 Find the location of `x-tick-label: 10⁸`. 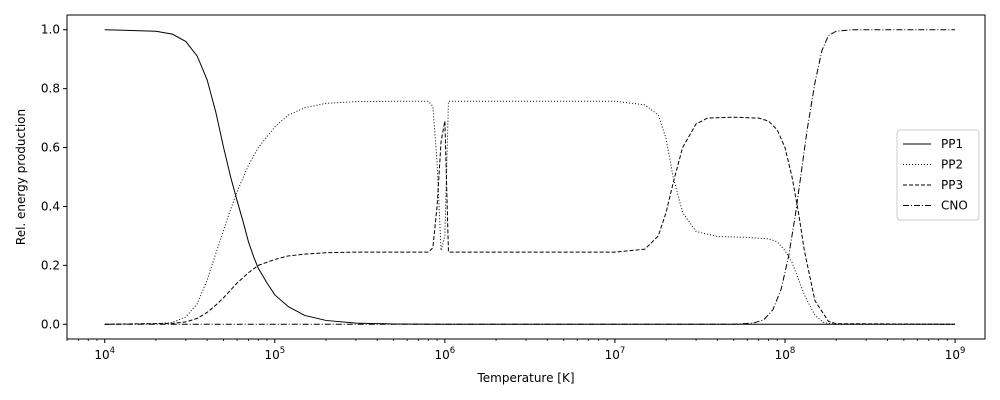

x-tick-label: 10⁸ is located at coordinates (785, 354).